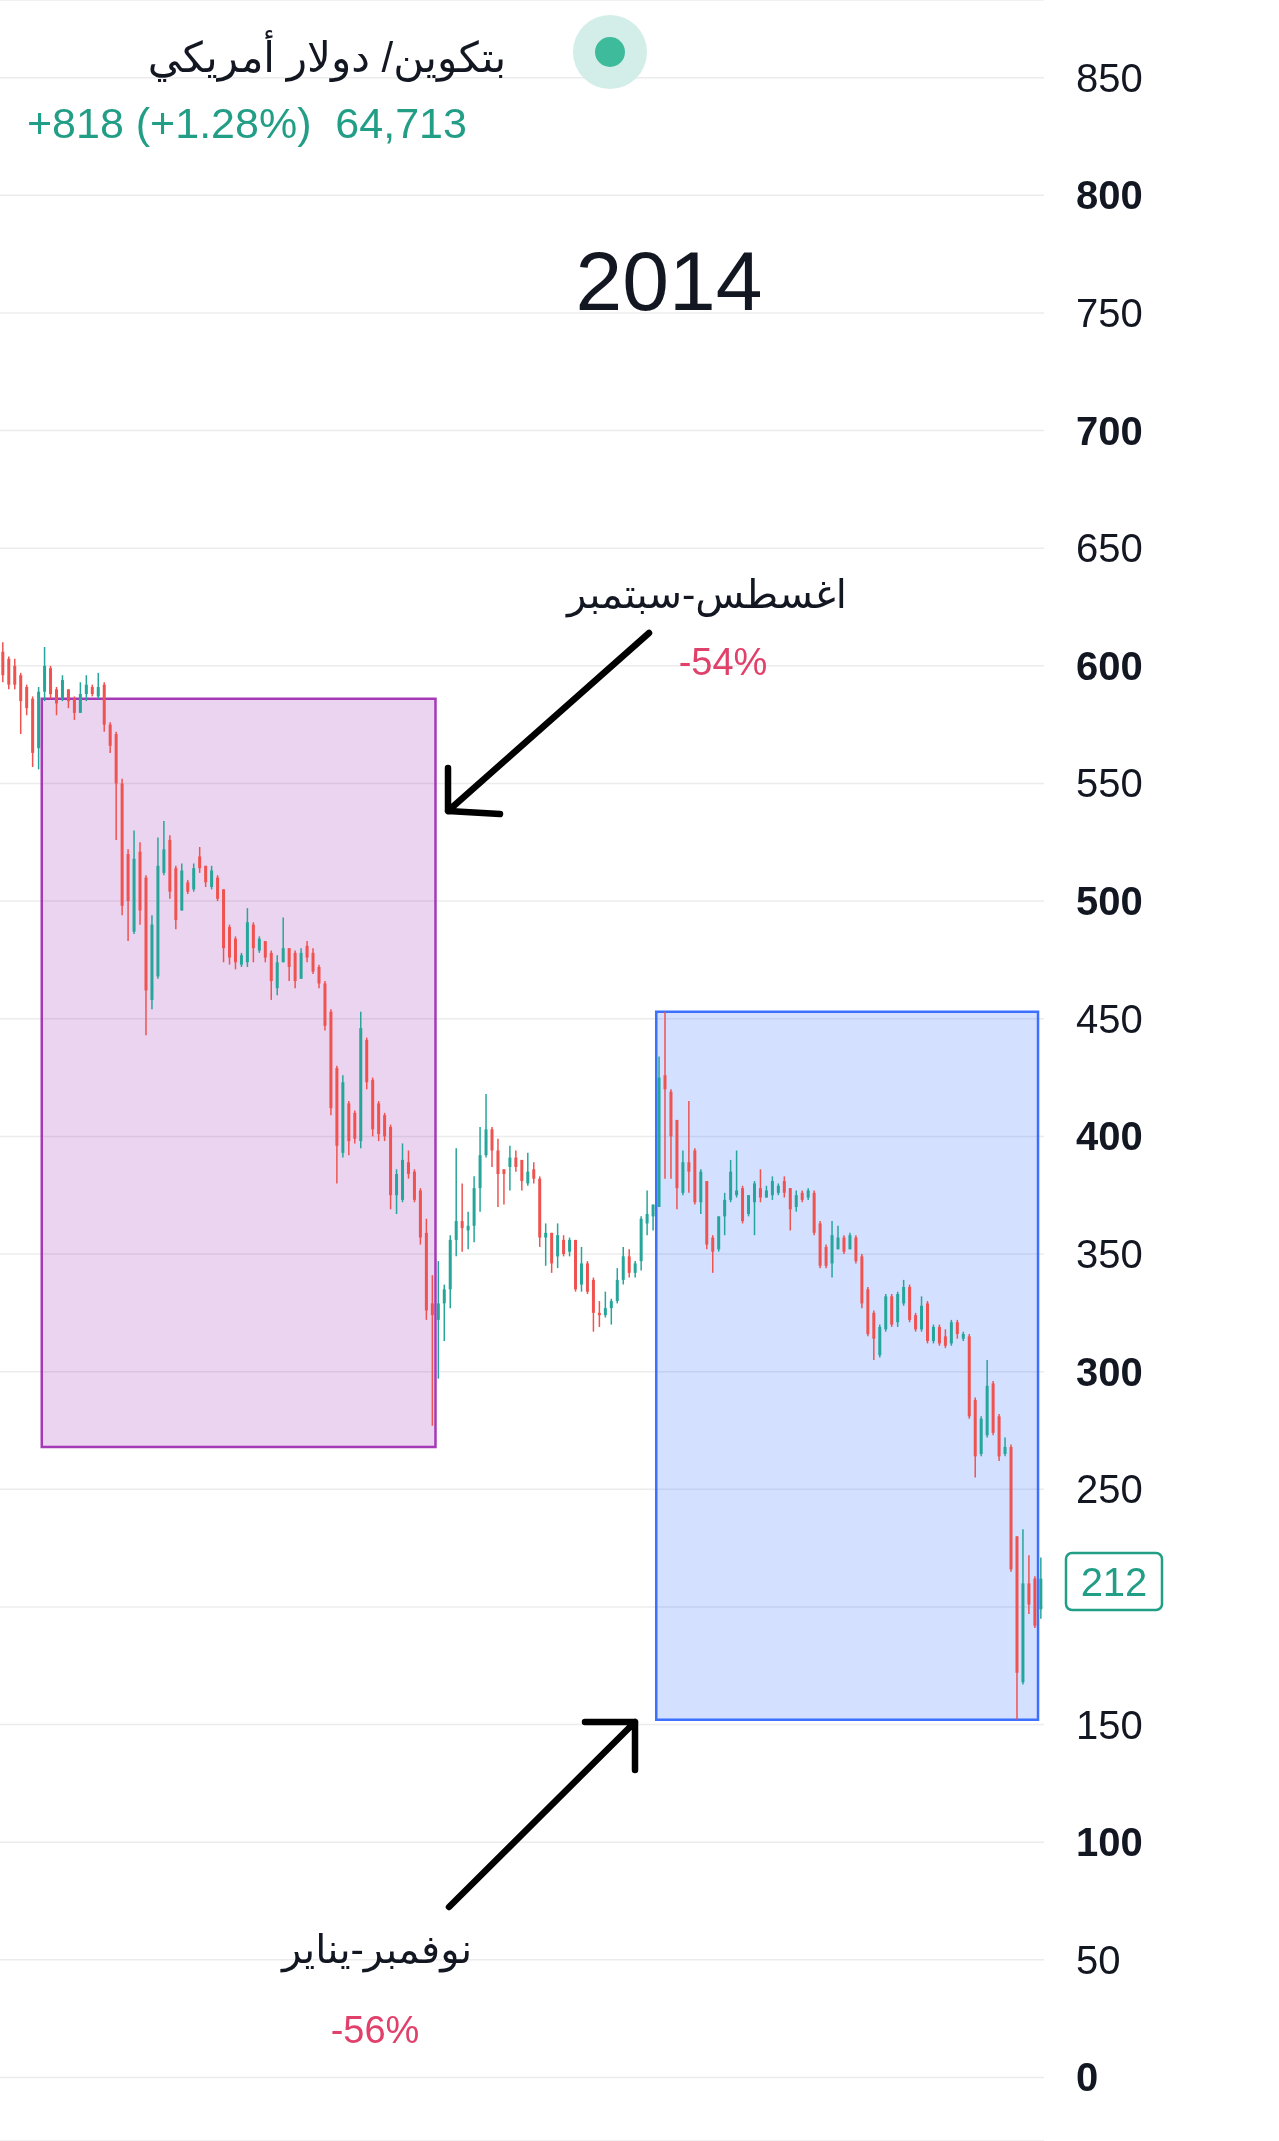 The image size is (1279, 2141). Describe the element at coordinates (1114, 1582) in the screenshot. I see `text: 212` at that location.